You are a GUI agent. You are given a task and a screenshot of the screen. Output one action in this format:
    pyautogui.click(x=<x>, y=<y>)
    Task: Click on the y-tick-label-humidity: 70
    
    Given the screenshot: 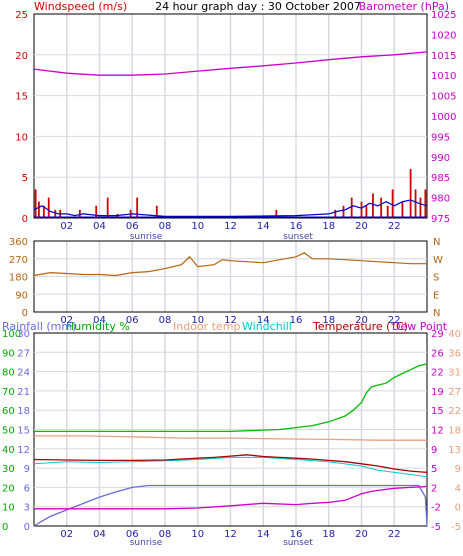 What is the action you would take?
    pyautogui.click(x=8, y=392)
    